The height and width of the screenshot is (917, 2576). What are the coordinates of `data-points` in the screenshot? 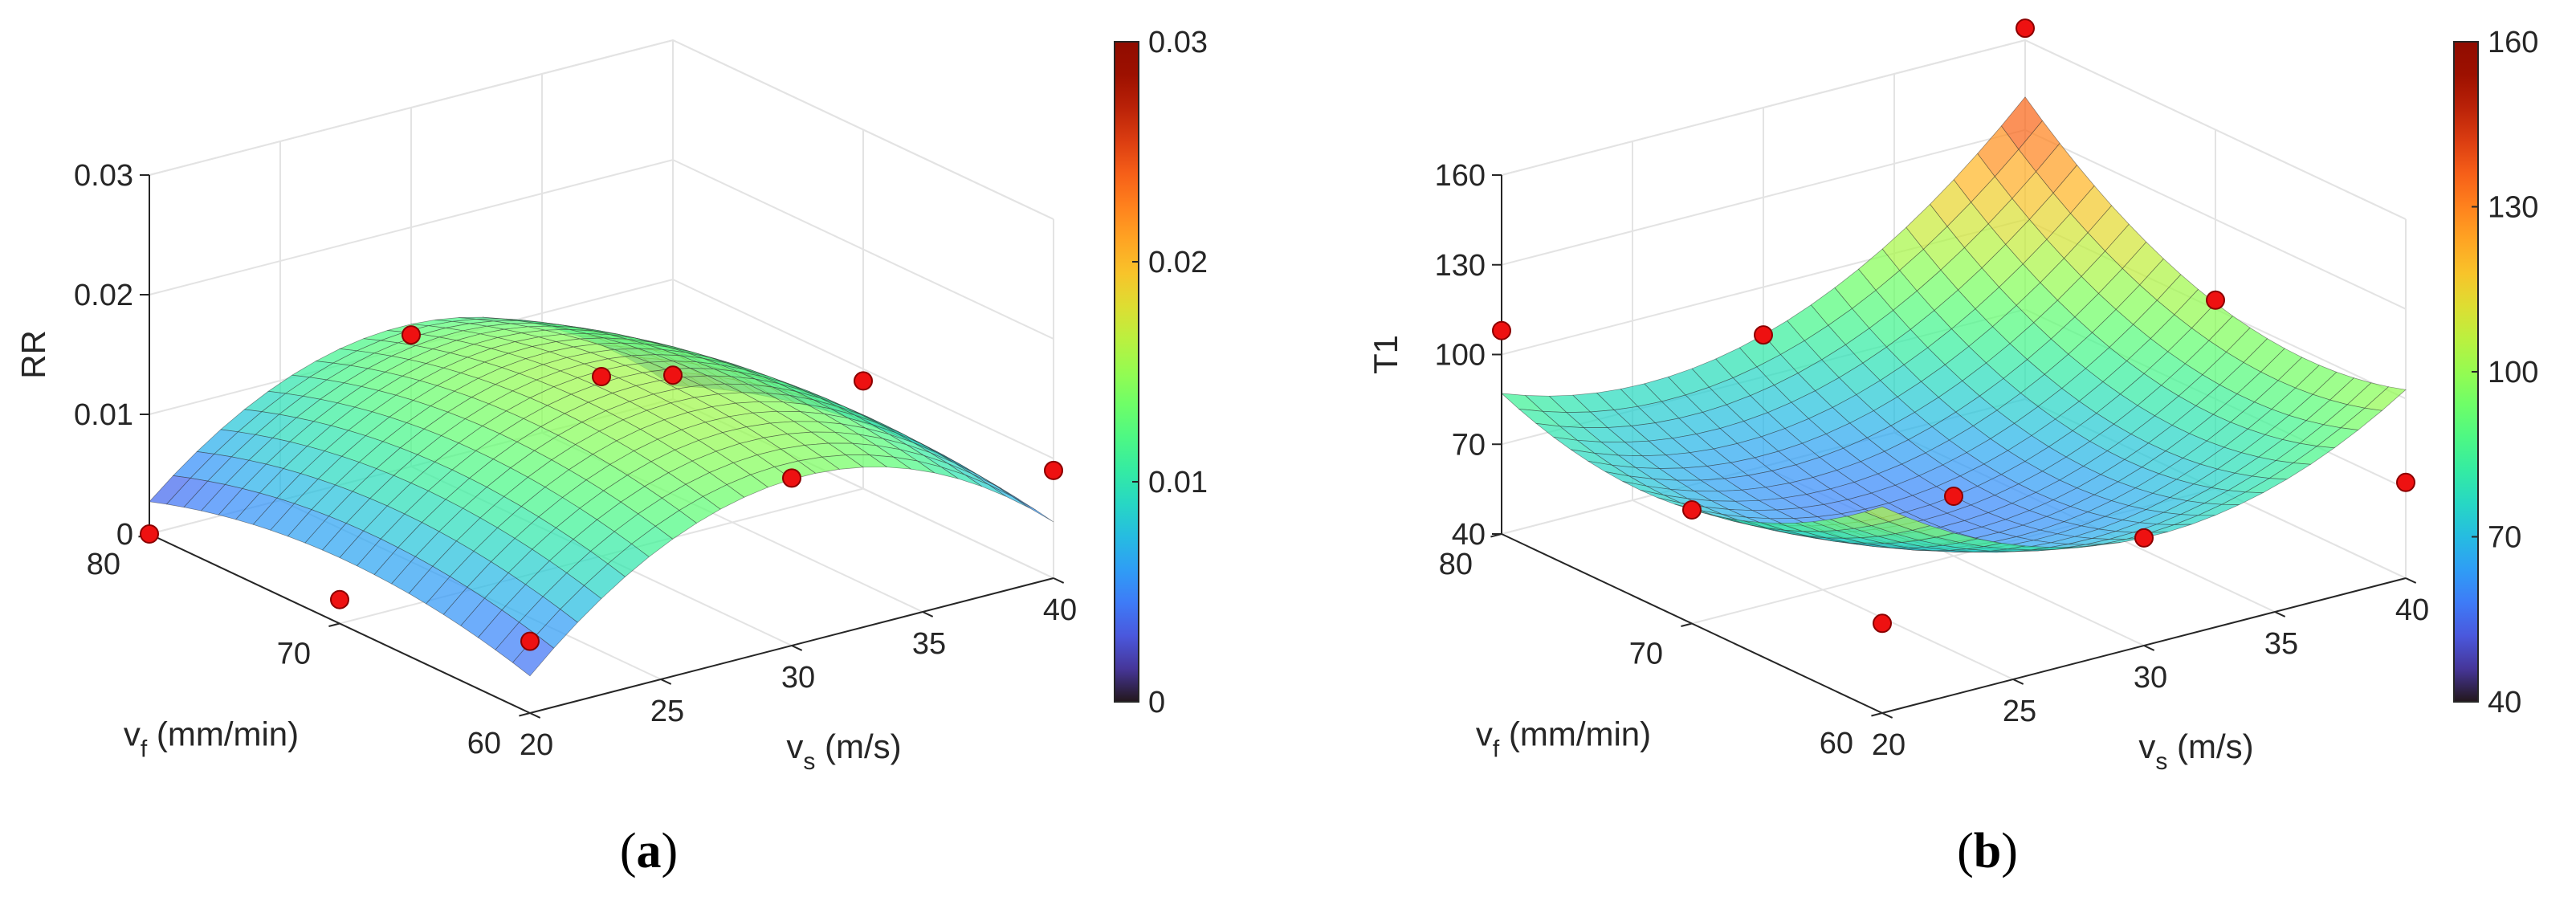 It's located at (601, 488).